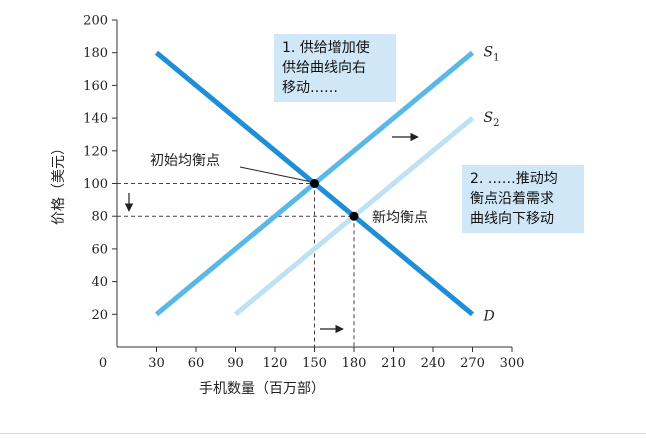 Image resolution: width=646 pixels, height=438 pixels. Describe the element at coordinates (323, 433) in the screenshot. I see `page-divider` at that location.